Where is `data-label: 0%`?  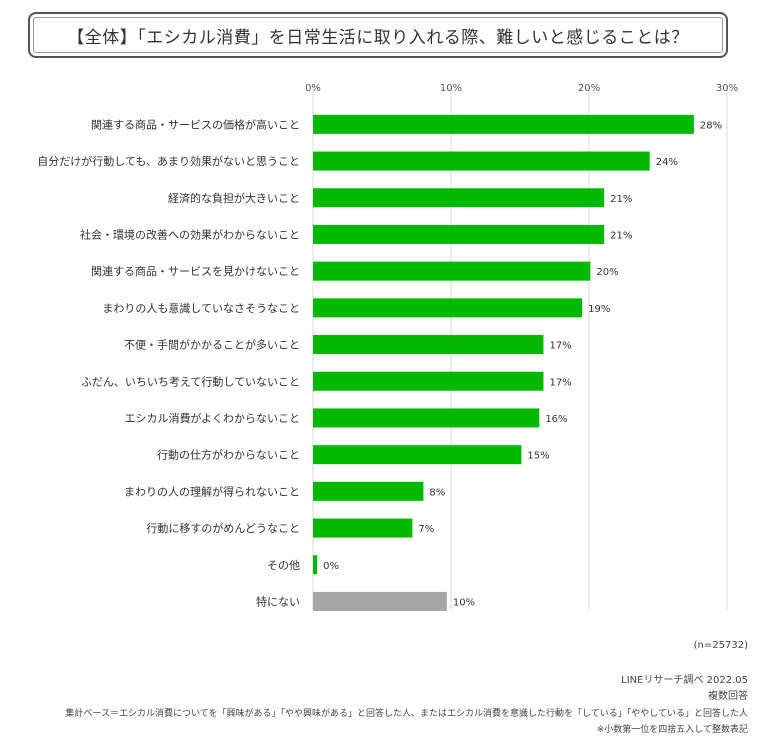
data-label: 0% is located at coordinates (331, 566).